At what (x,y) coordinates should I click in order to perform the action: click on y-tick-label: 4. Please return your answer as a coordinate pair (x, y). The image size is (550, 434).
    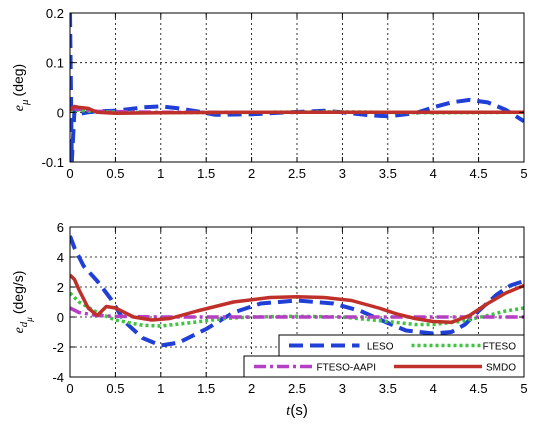
    Looking at the image, I should click on (60, 257).